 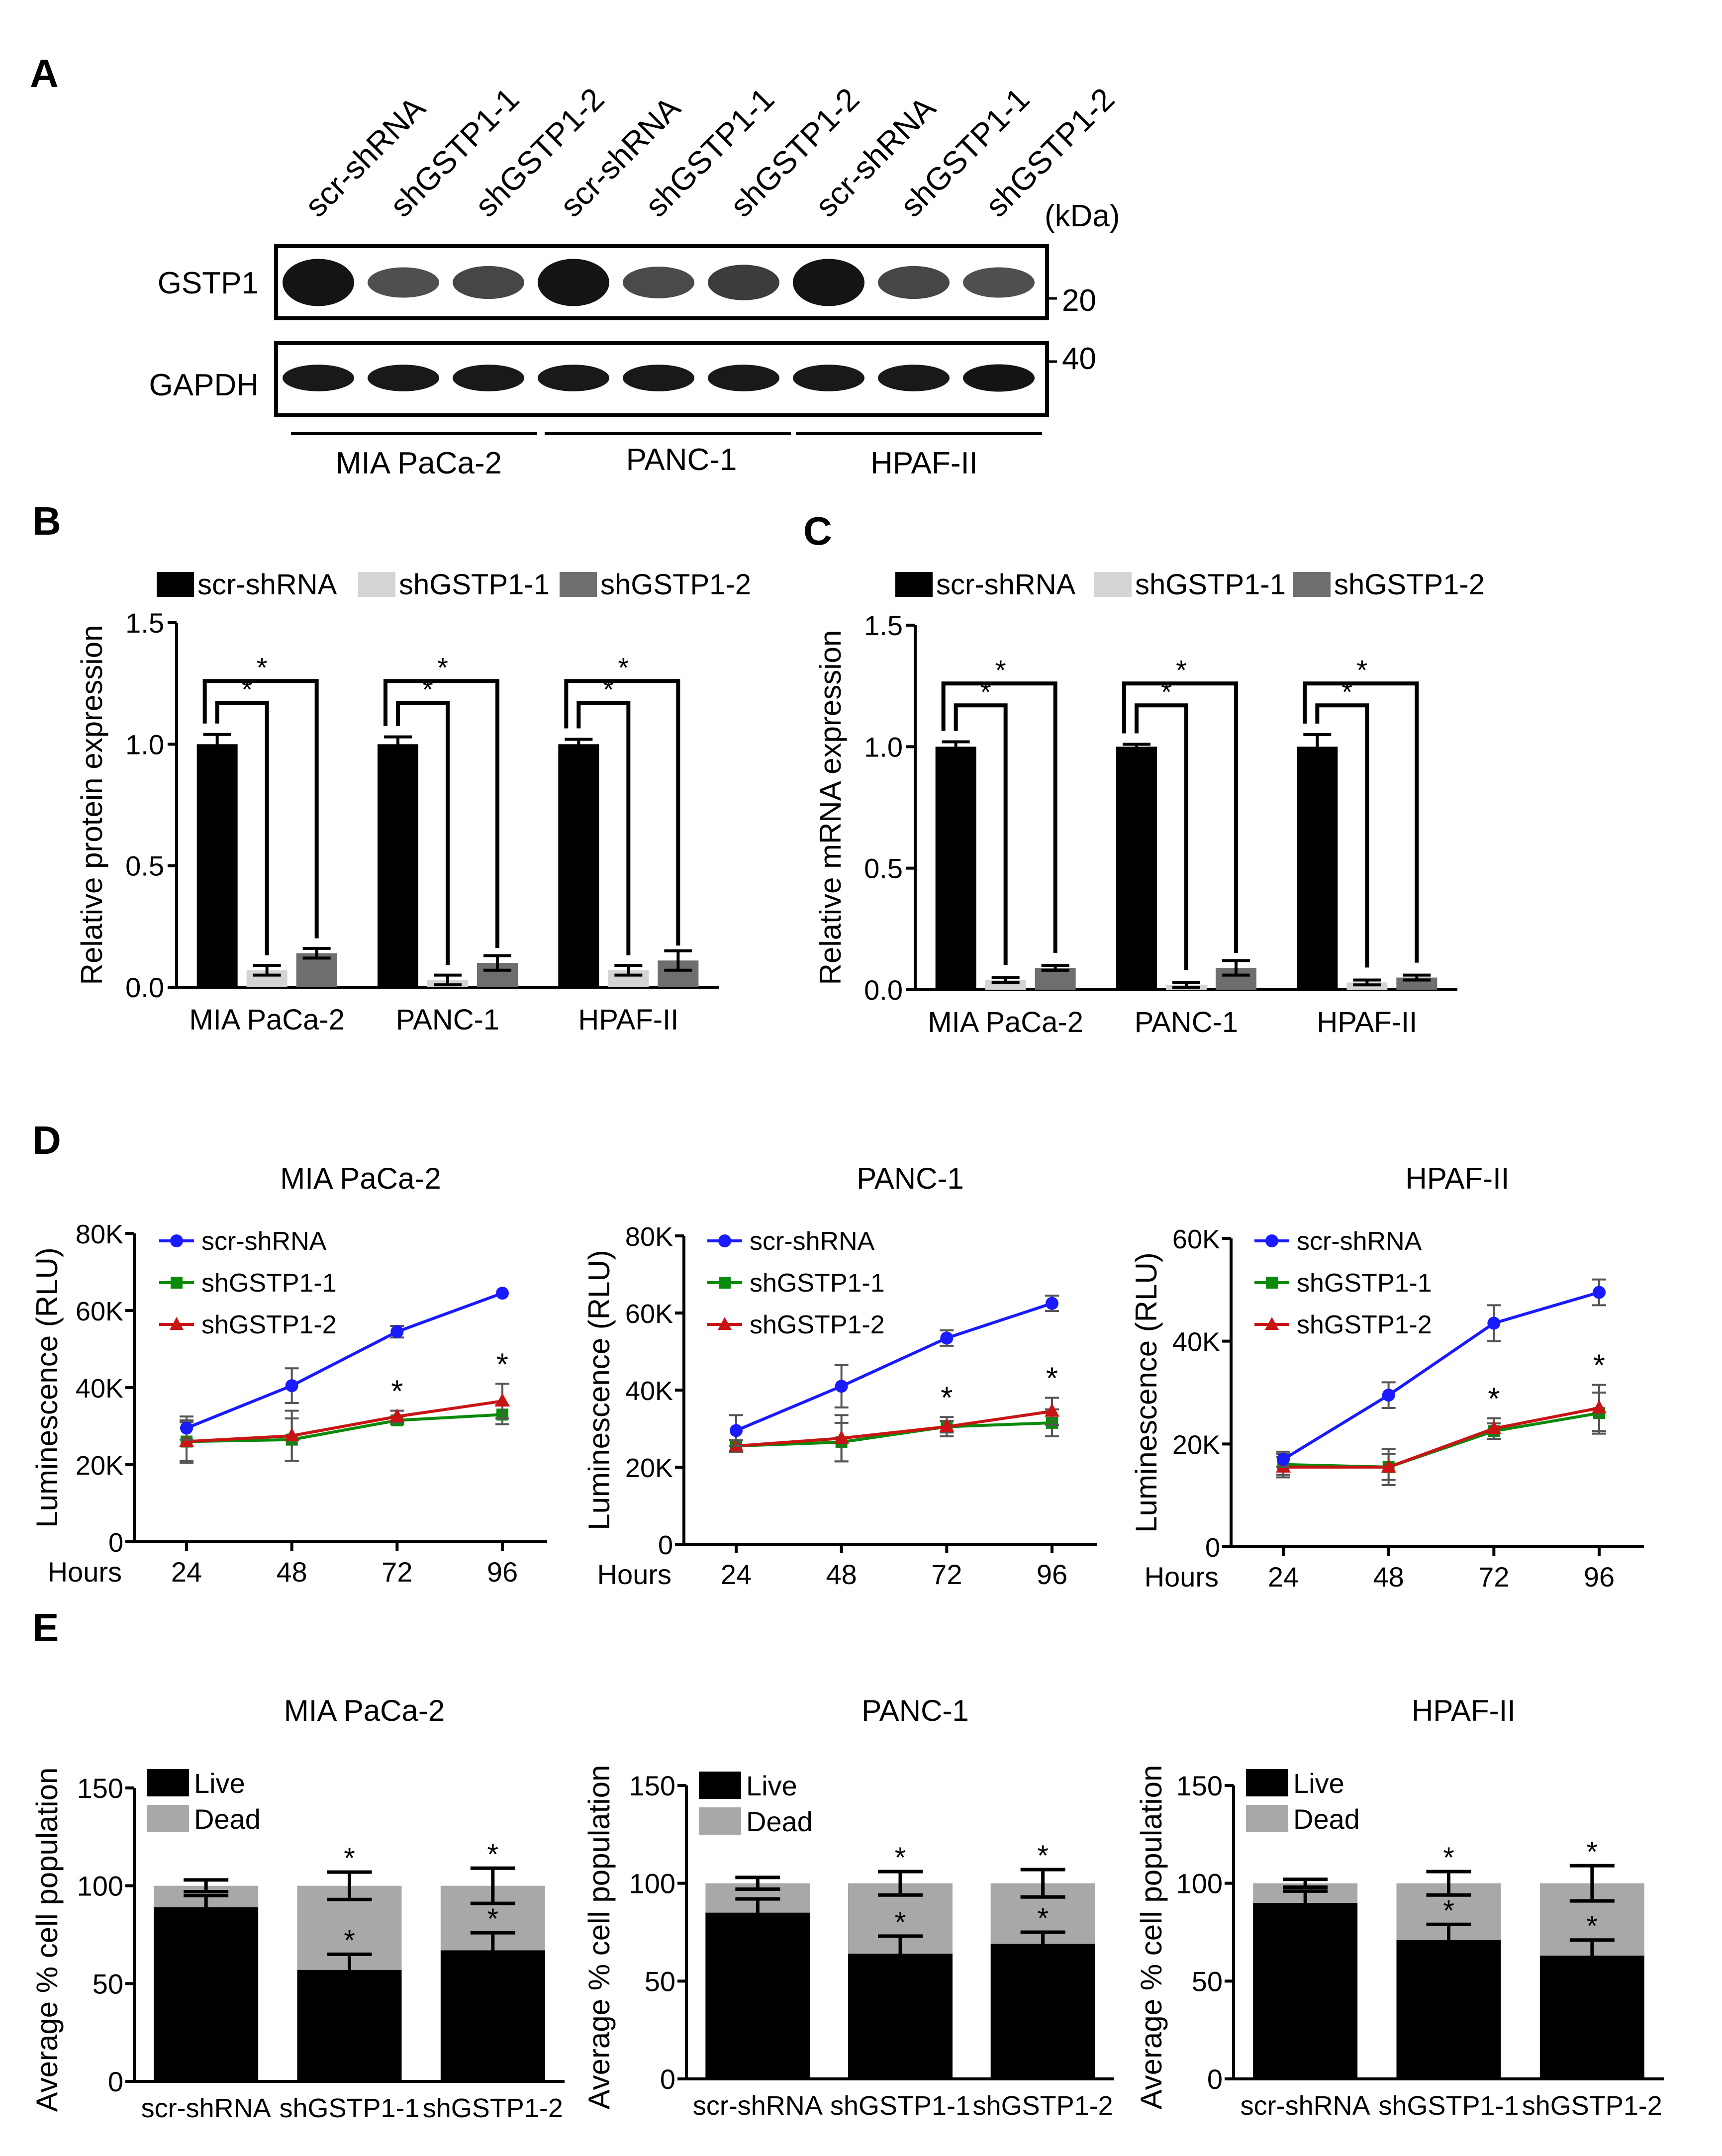 What do you see at coordinates (145, 623) in the screenshot?
I see `chart-b-y-tick-label-3: 1.5` at bounding box center [145, 623].